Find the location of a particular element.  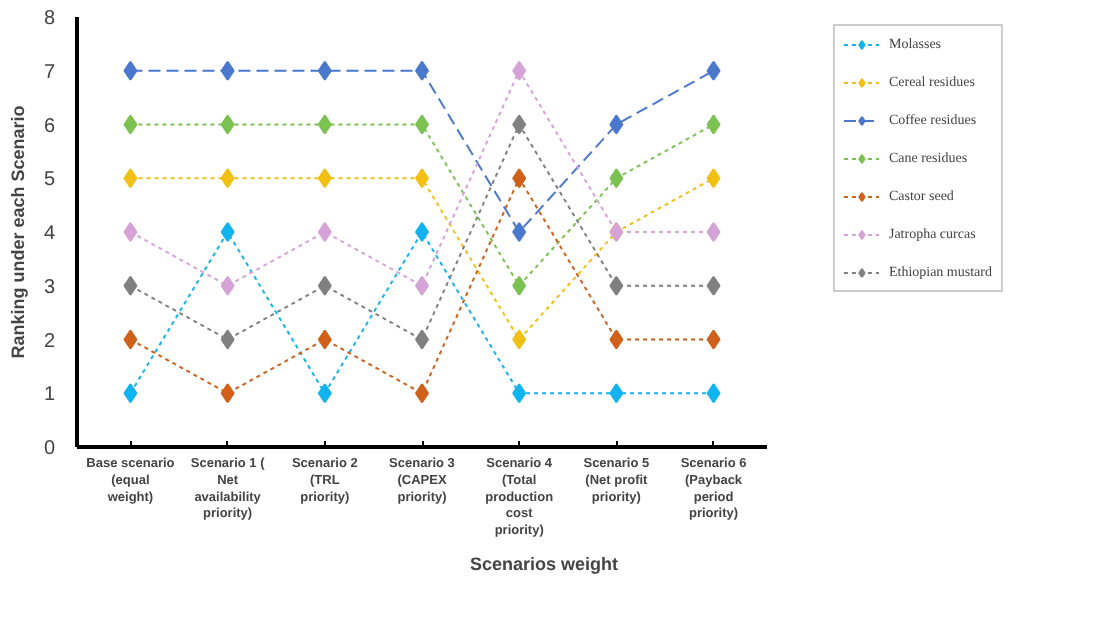

y-tick-label: 8 is located at coordinates (49, 19).